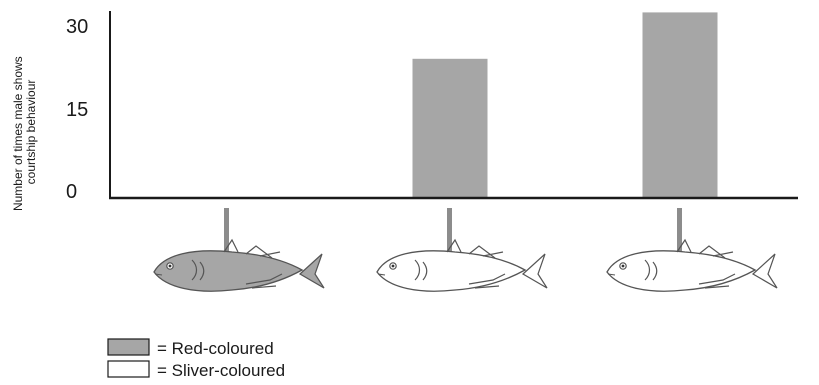 The height and width of the screenshot is (385, 819). I want to click on y-tick-label-15: 15, so click(77, 110).